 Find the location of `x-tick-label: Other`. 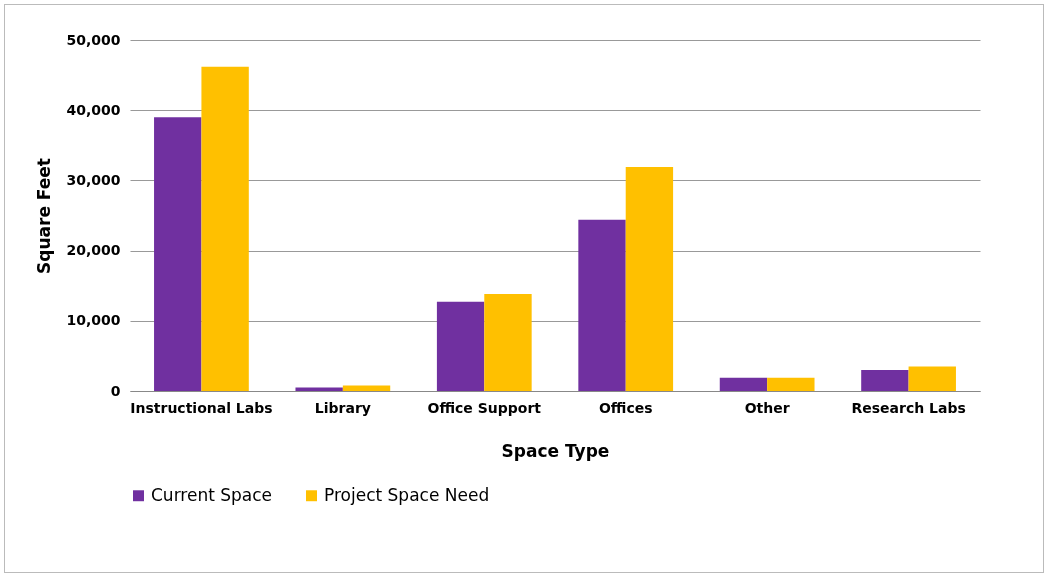

x-tick-label: Other is located at coordinates (767, 407).